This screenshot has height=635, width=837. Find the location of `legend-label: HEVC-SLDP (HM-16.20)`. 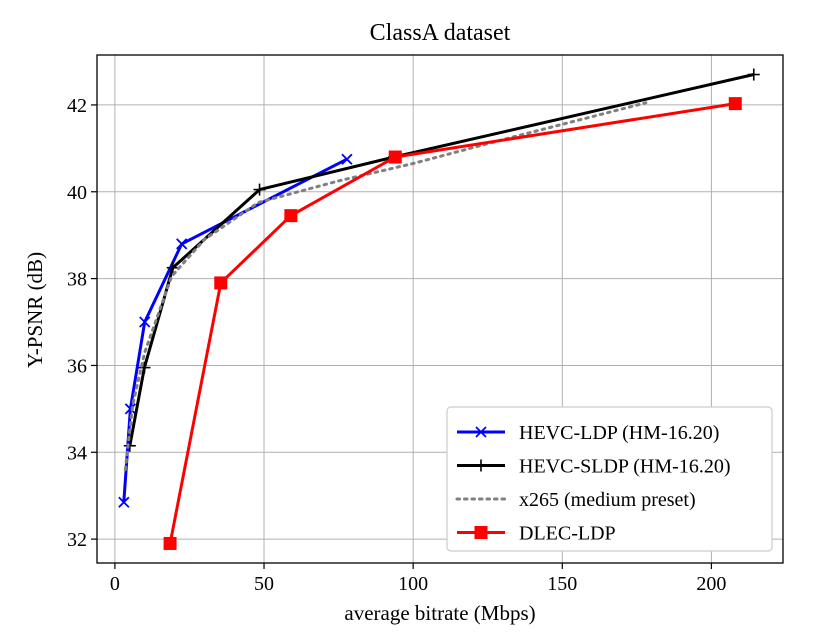

legend-label: HEVC-SLDP (HM-16.20) is located at coordinates (624, 467).